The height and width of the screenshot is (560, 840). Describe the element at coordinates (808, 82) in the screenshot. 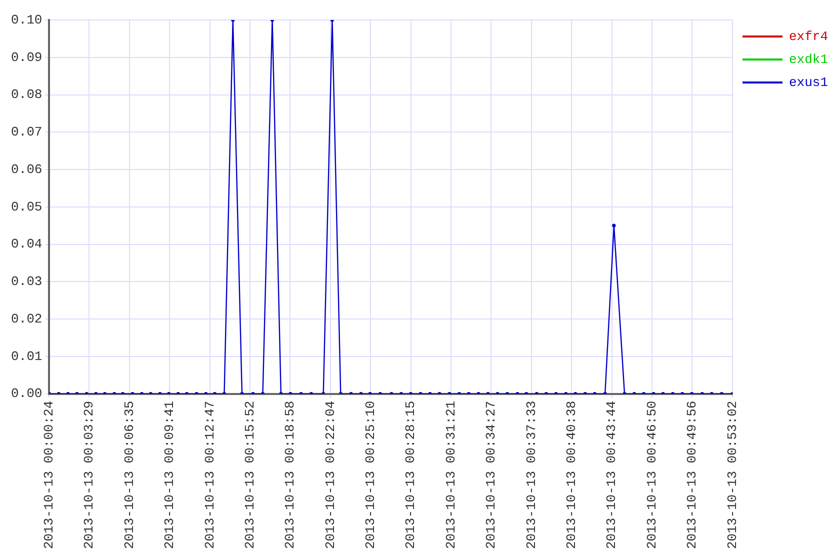

I see `legend-label: exus1` at that location.